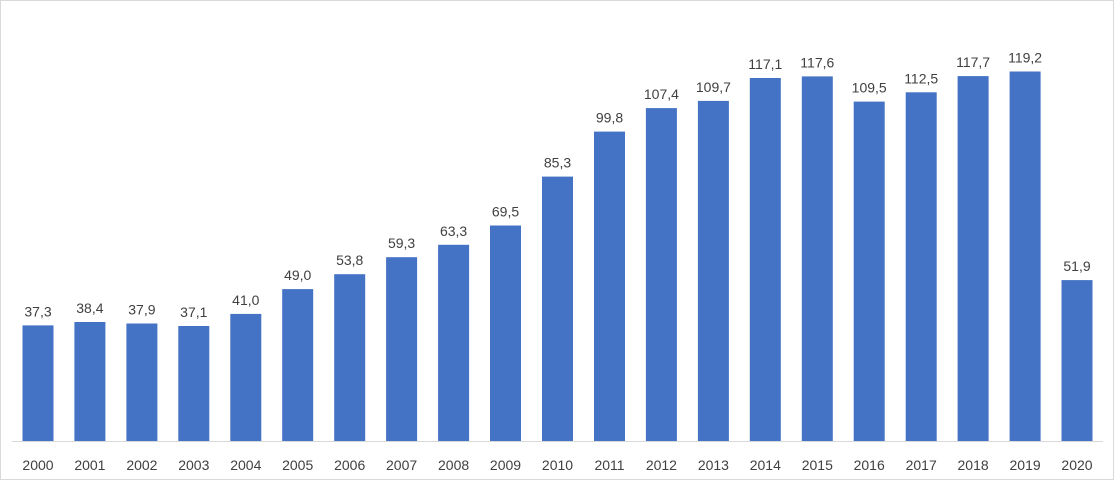  Describe the element at coordinates (505, 212) in the screenshot. I see `data-label-2009: 69,5` at that location.